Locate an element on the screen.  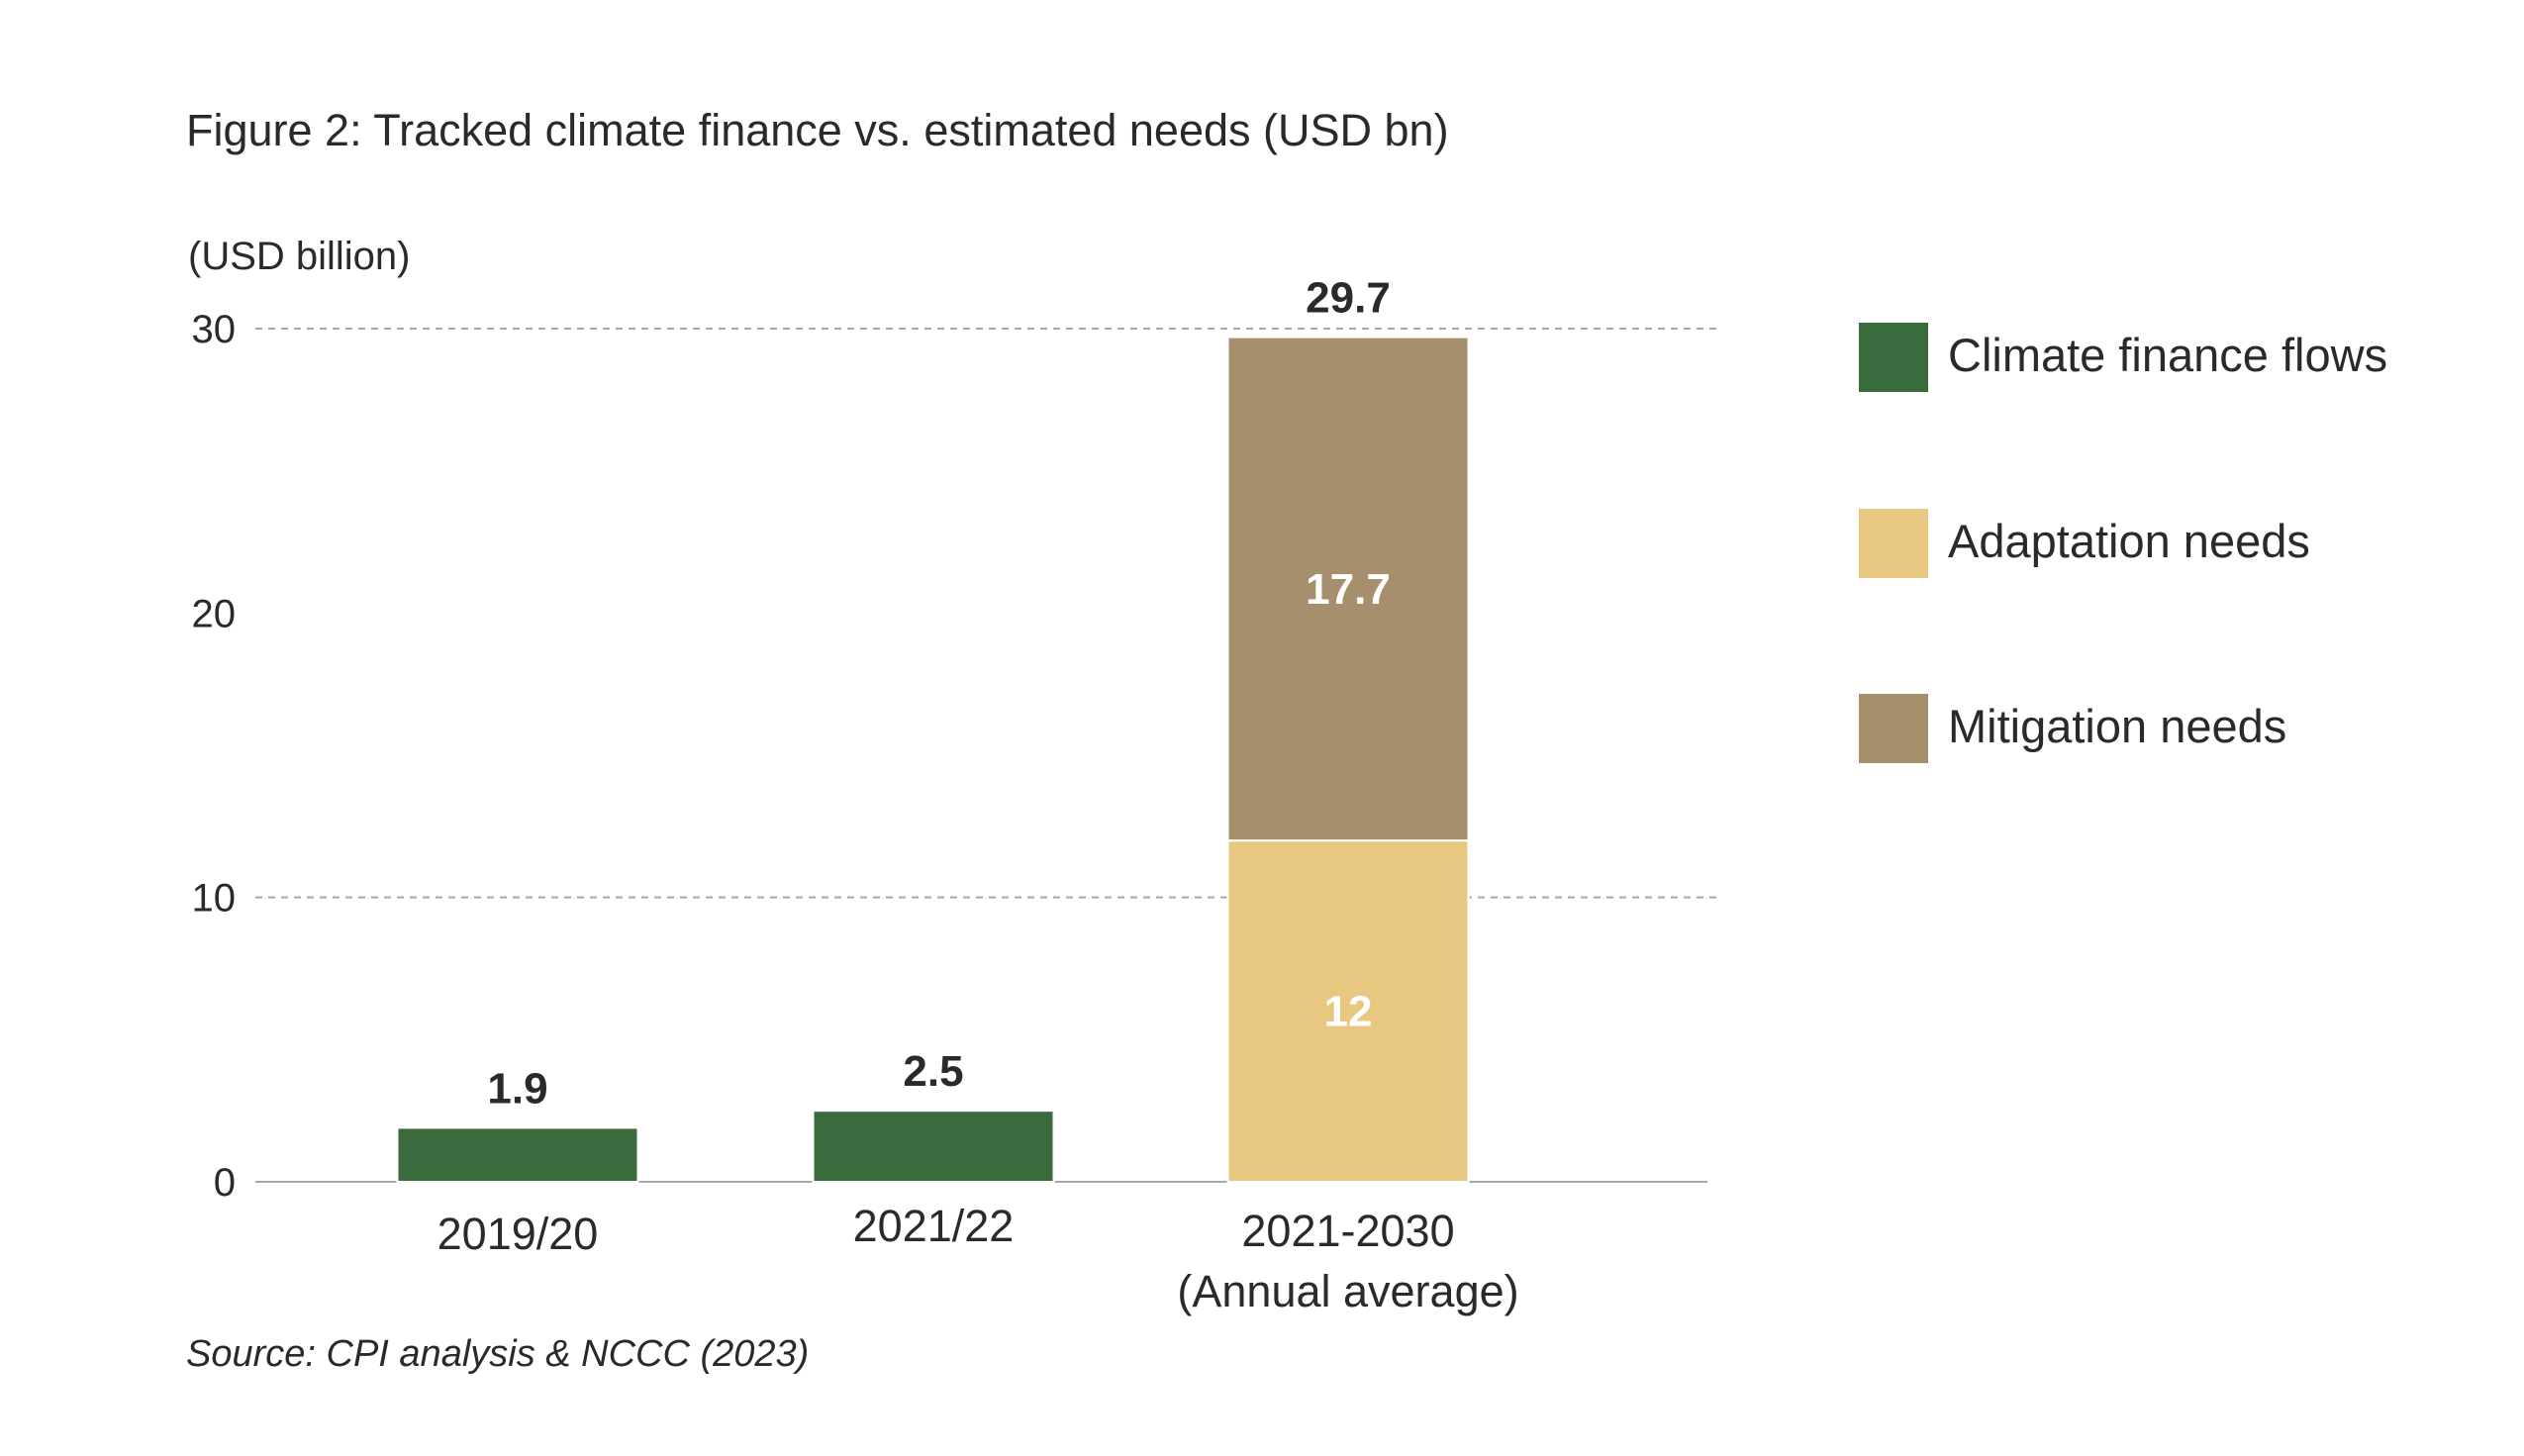
total-value-label: 29.7 is located at coordinates (1348, 298).